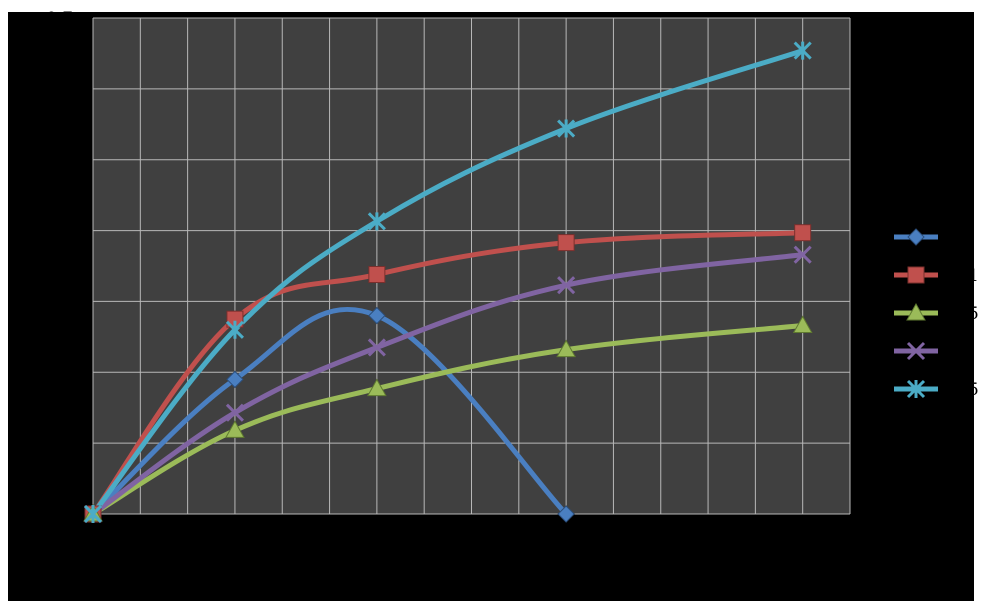 The image size is (982, 601). I want to click on x-tick-label: 4, so click(282, 550).